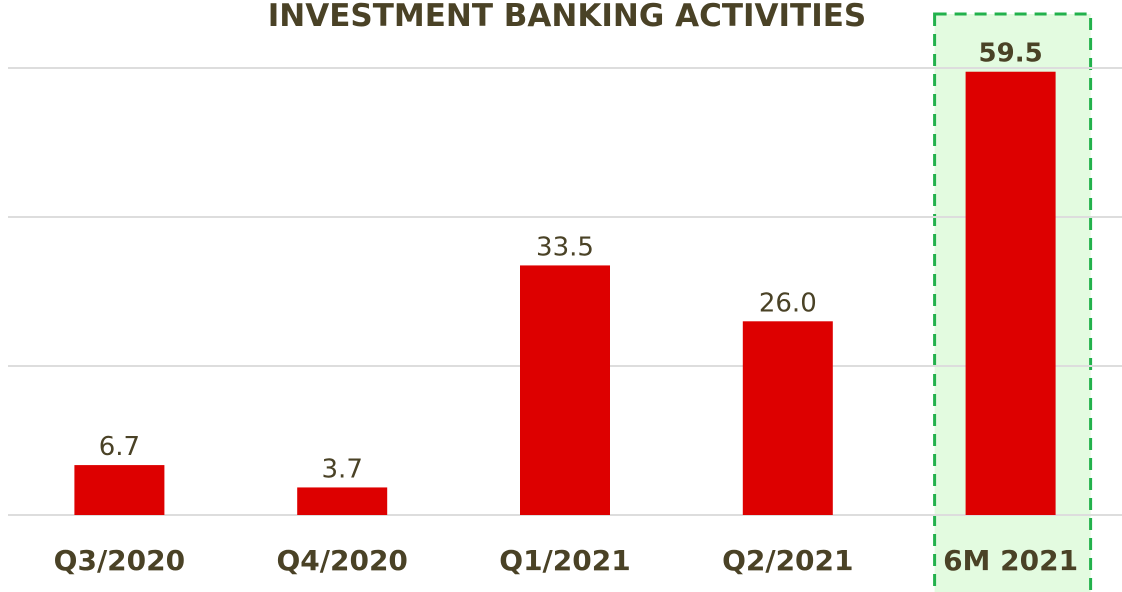 The height and width of the screenshot is (592, 1122). I want to click on x-tick-label: Q2/2021, so click(787, 560).